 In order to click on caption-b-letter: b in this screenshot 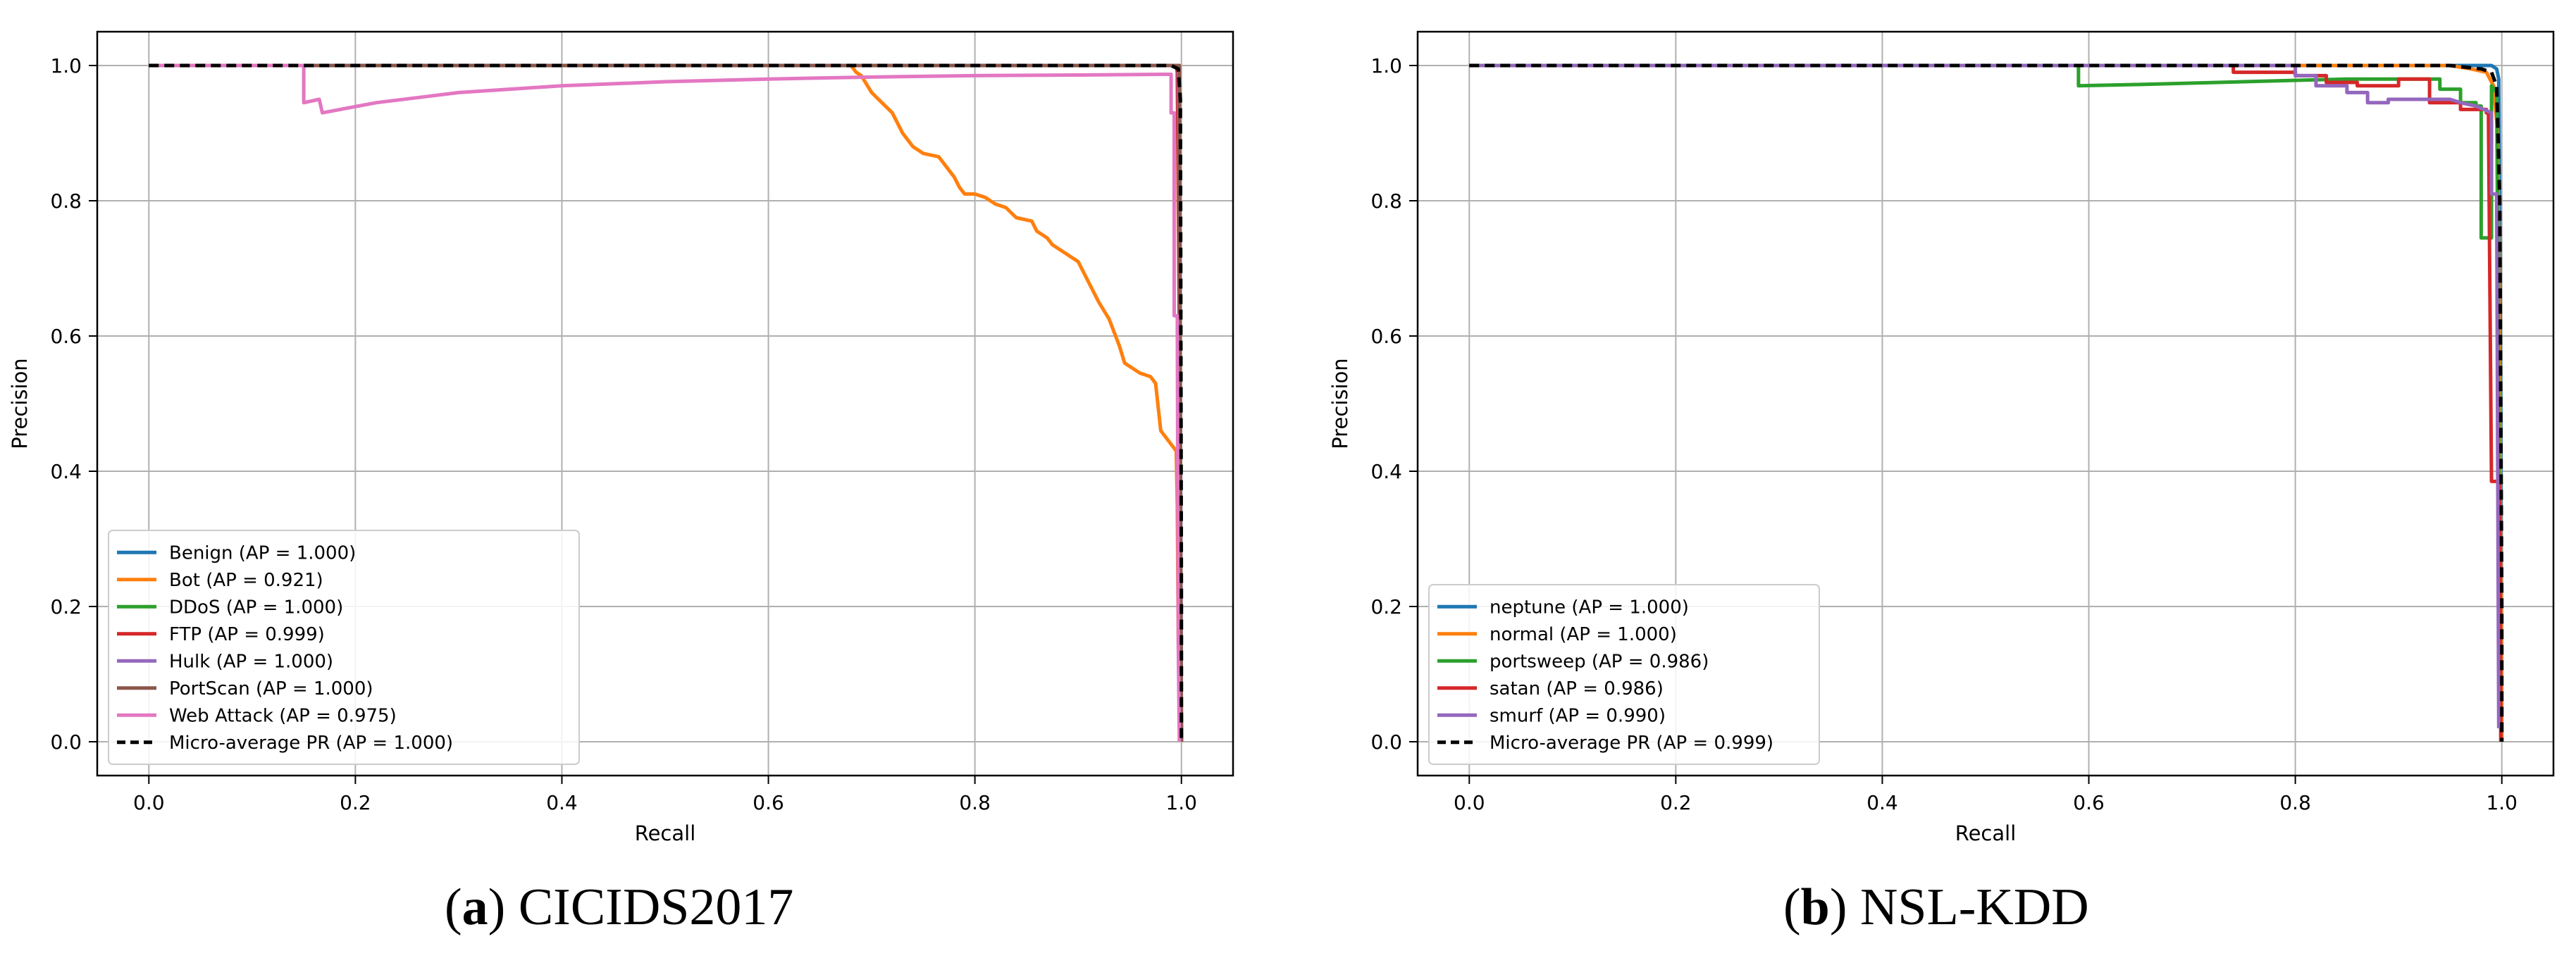, I will do `click(1815, 907)`.